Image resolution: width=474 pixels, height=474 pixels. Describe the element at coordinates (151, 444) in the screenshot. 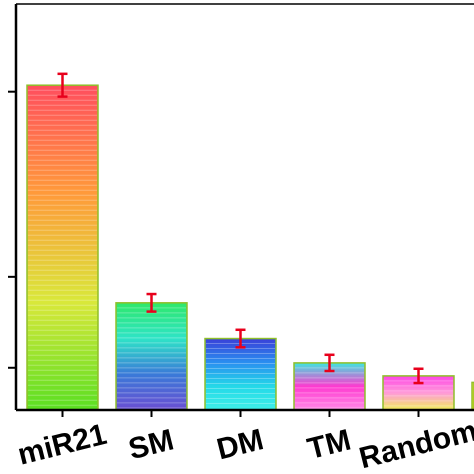

I see `x-tick-label-1: SM` at that location.